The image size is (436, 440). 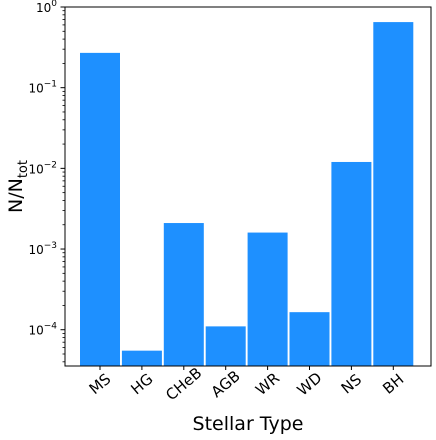 What do you see at coordinates (267, 384) in the screenshot?
I see `x-tick-label: WR` at bounding box center [267, 384].